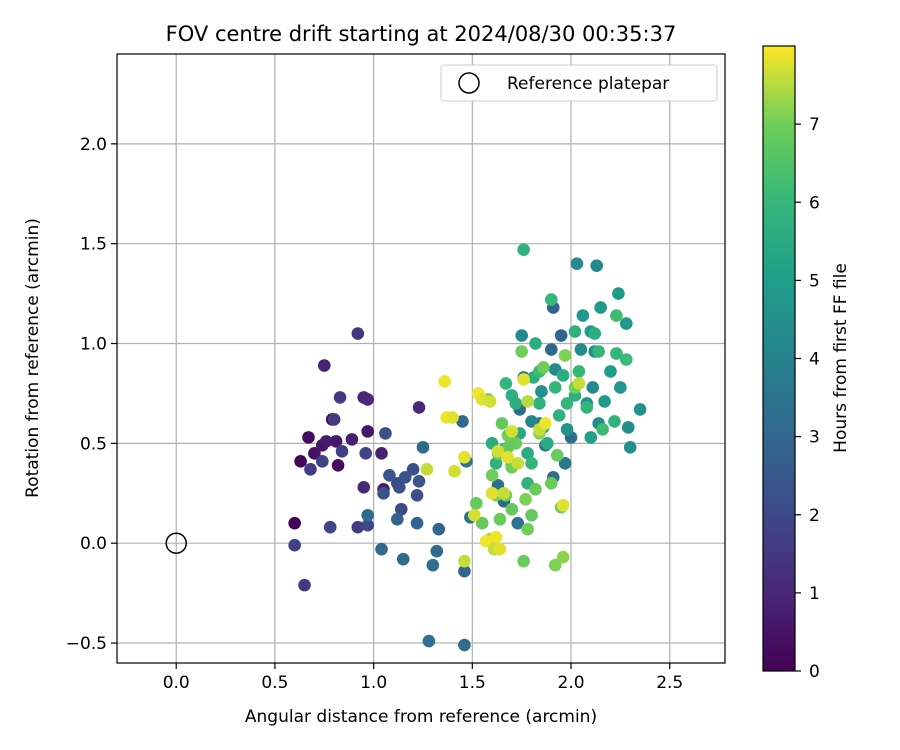 This screenshot has height=750, width=900. Describe the element at coordinates (779, 358) in the screenshot. I see `colorbar-gradient` at that location.